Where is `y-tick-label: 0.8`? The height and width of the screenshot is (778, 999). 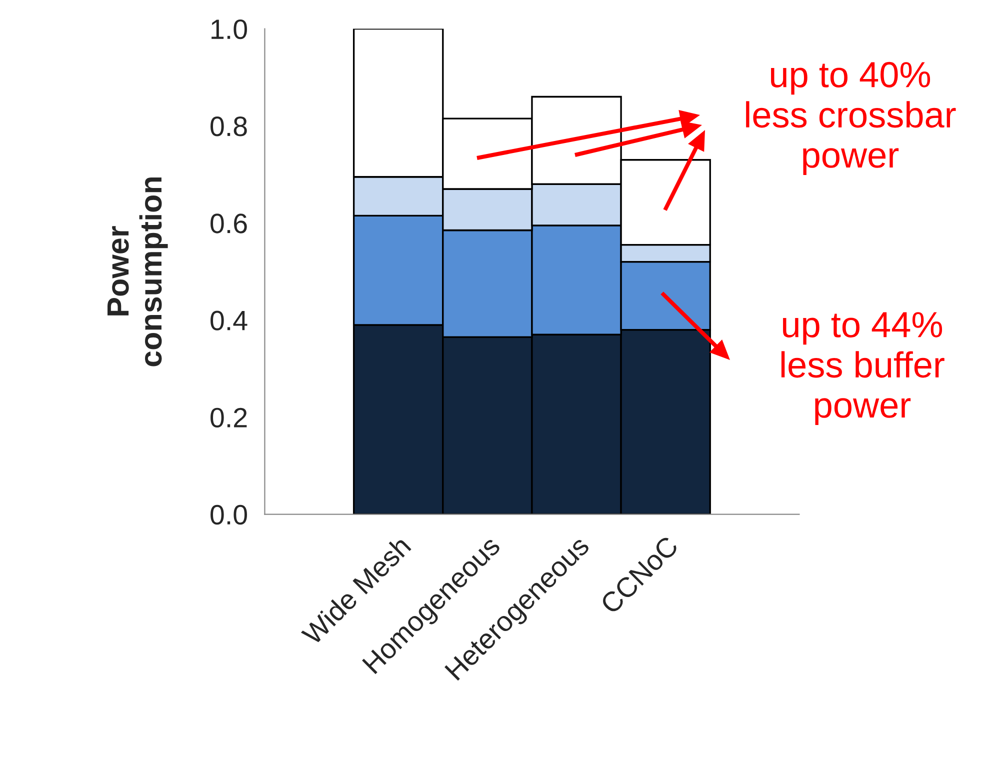
y-tick-label: 0.8 is located at coordinates (228, 126).